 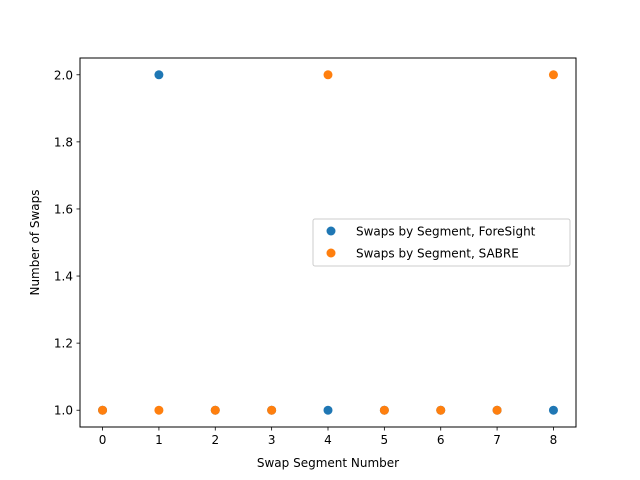 What do you see at coordinates (385, 440) in the screenshot?
I see `x-tick-label: 5` at bounding box center [385, 440].